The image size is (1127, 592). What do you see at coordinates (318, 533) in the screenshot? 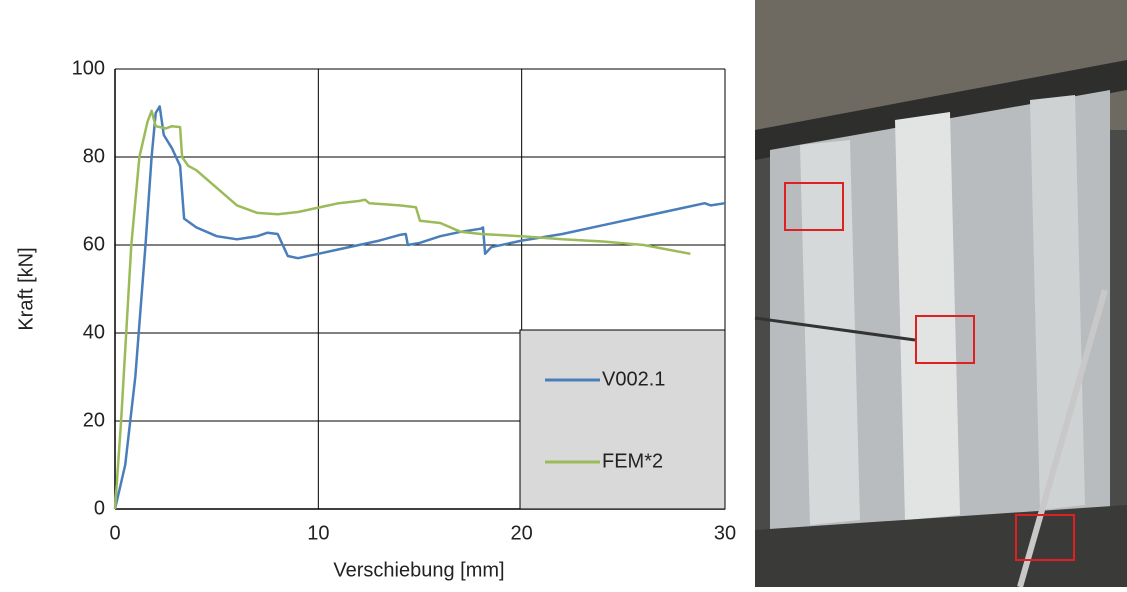
I see `x-tick-label: 10` at bounding box center [318, 533].